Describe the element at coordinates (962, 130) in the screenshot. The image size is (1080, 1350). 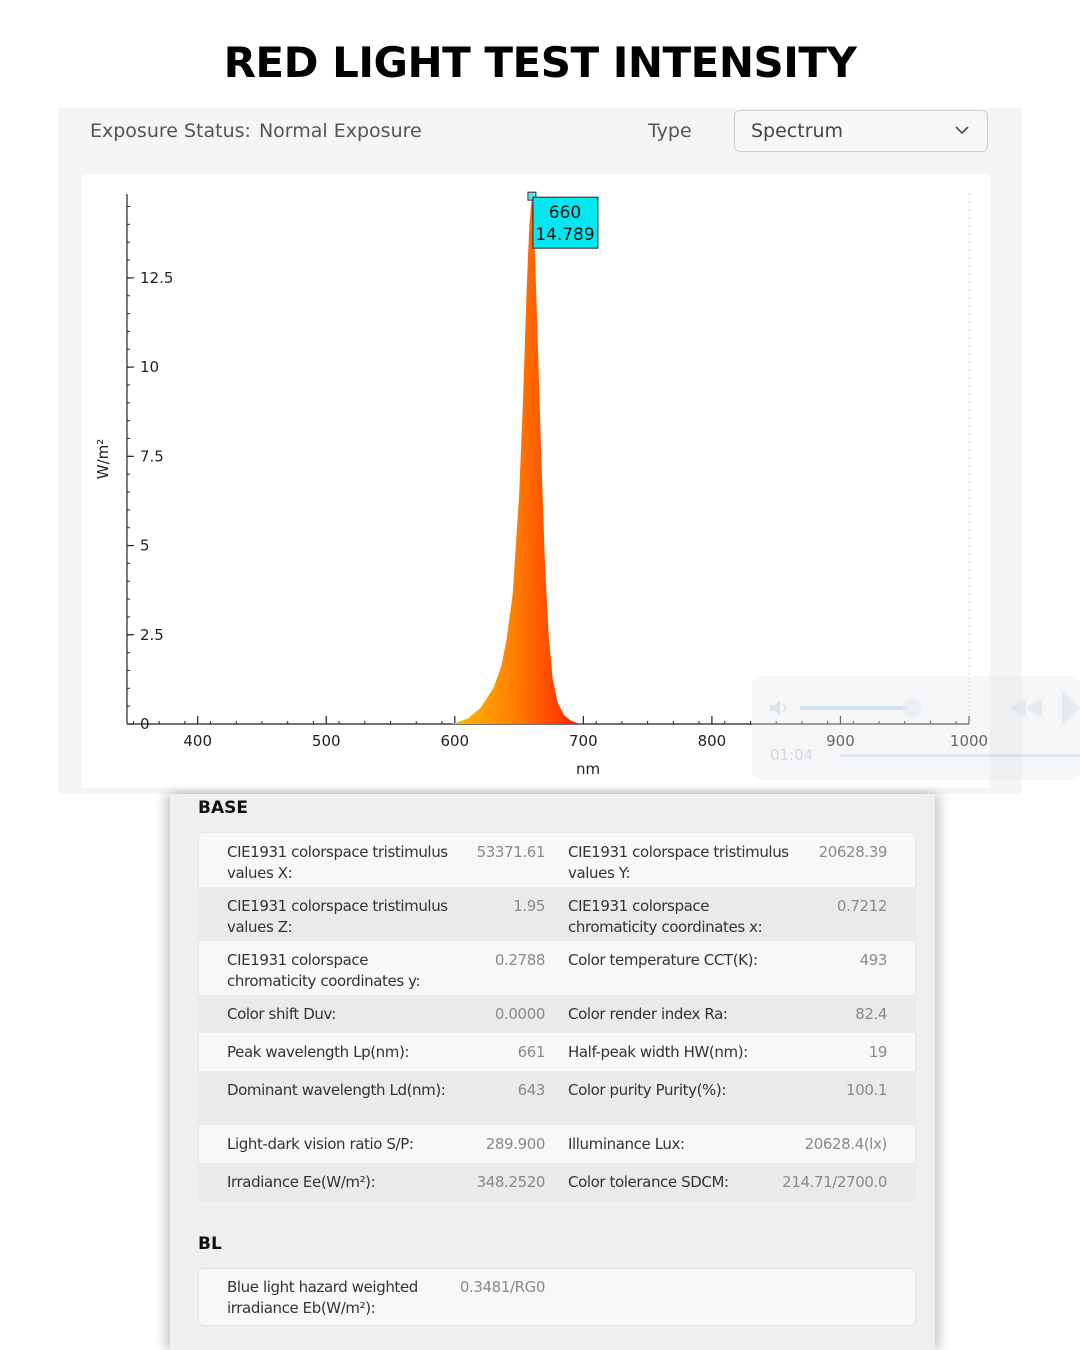
I see `chevron-down-icon` at that location.